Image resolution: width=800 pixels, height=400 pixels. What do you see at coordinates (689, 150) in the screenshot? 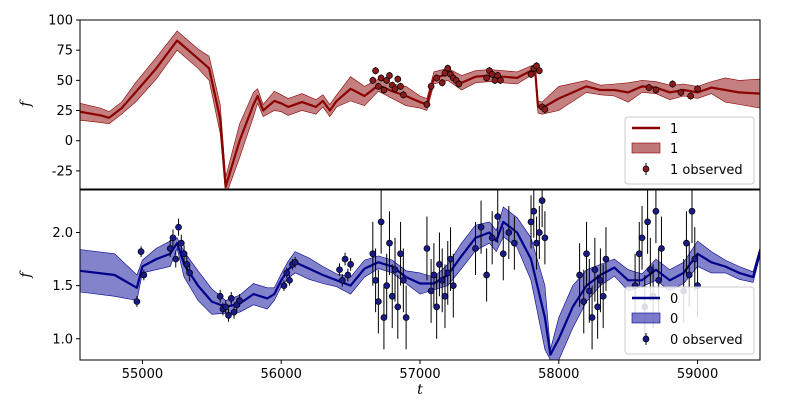
I see `top-legend-box` at bounding box center [689, 150].